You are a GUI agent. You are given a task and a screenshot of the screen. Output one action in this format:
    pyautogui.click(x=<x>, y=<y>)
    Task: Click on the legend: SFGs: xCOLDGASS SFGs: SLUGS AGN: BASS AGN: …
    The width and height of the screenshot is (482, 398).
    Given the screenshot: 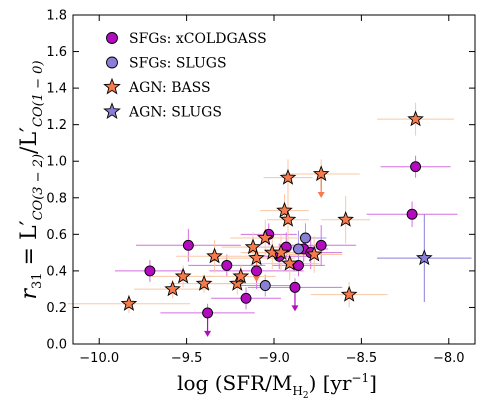 What is the action you would take?
    pyautogui.click(x=185, y=76)
    